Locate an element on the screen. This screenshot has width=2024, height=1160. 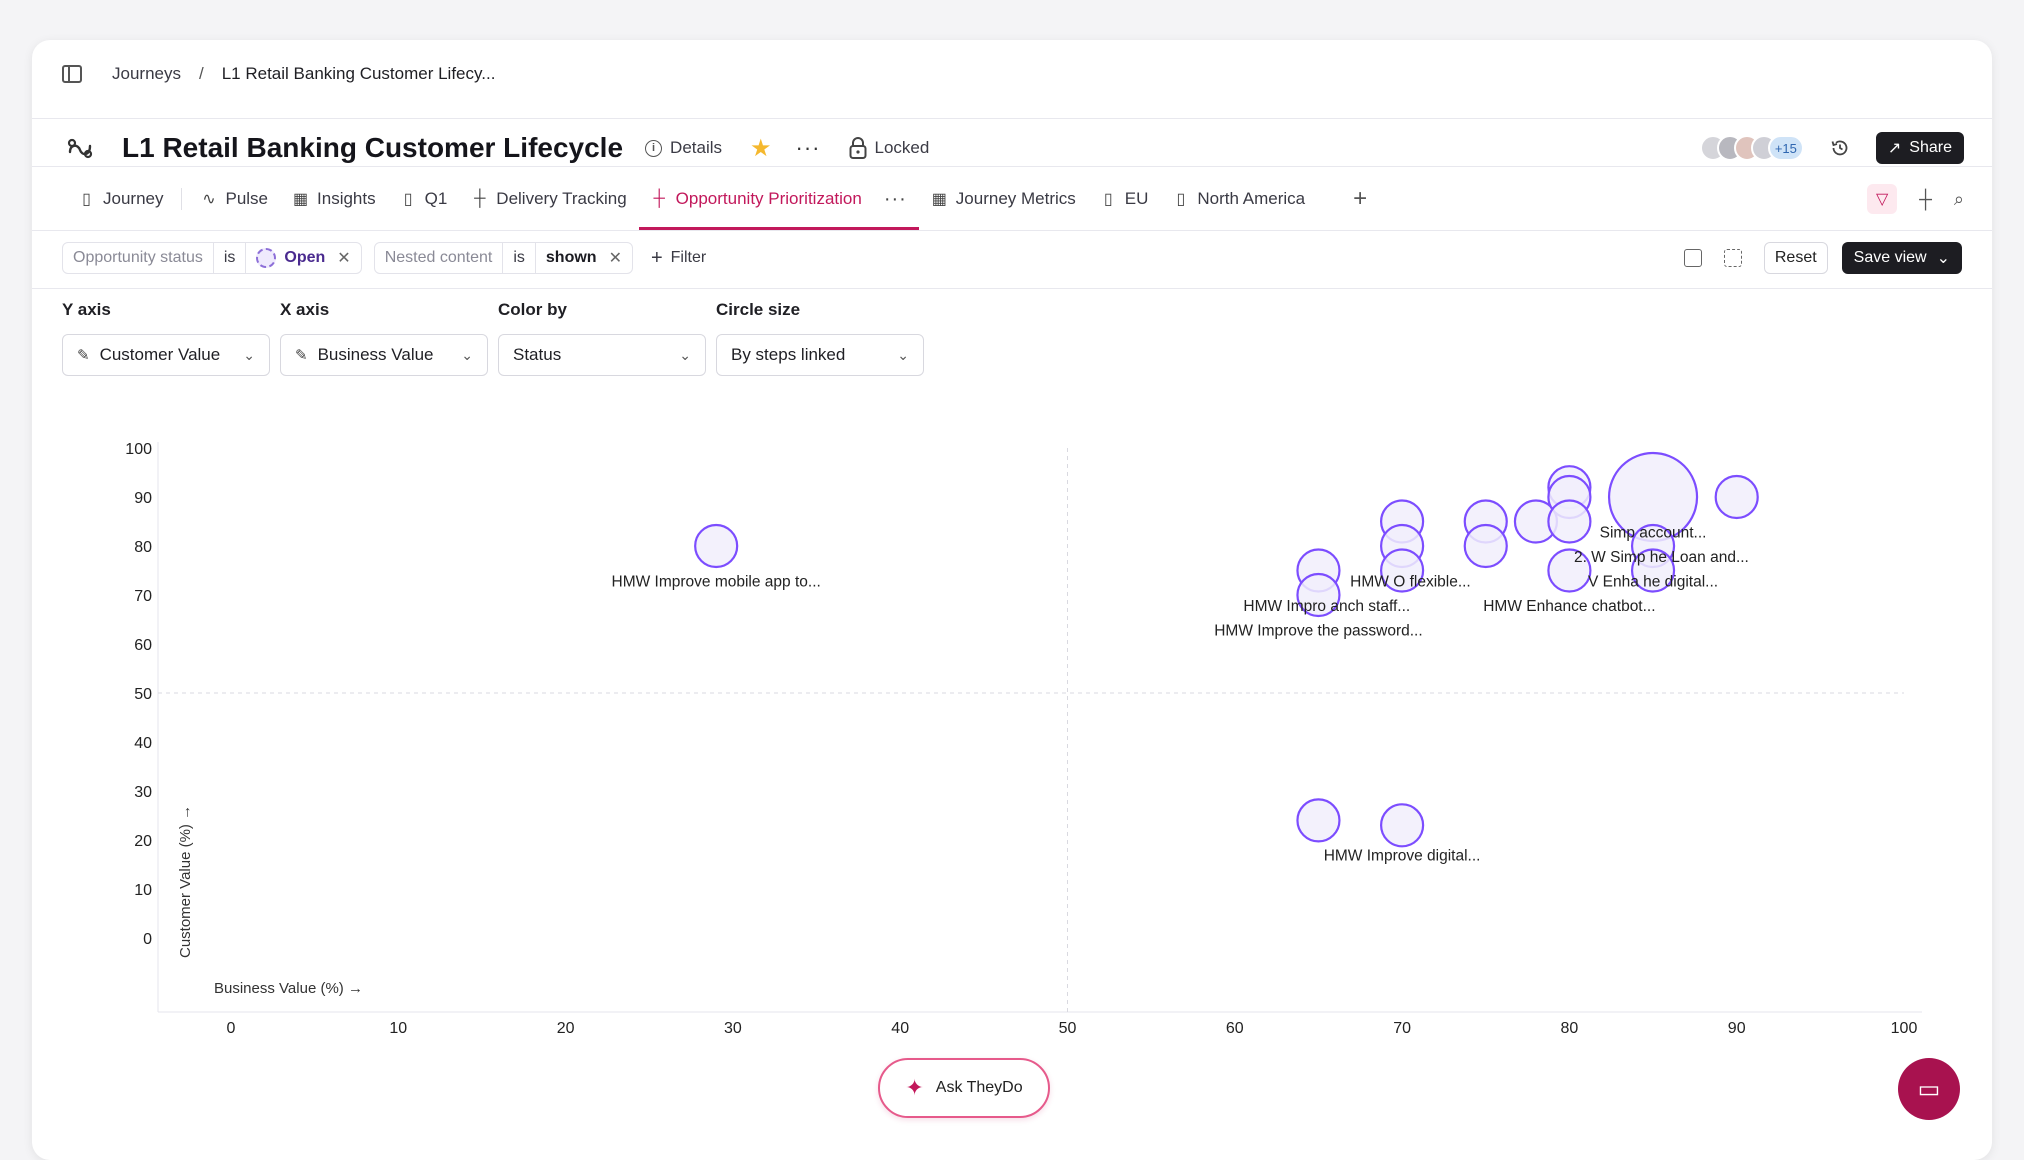
x-axis-select: ✎ Business Value ⌄ is located at coordinates (384, 355).